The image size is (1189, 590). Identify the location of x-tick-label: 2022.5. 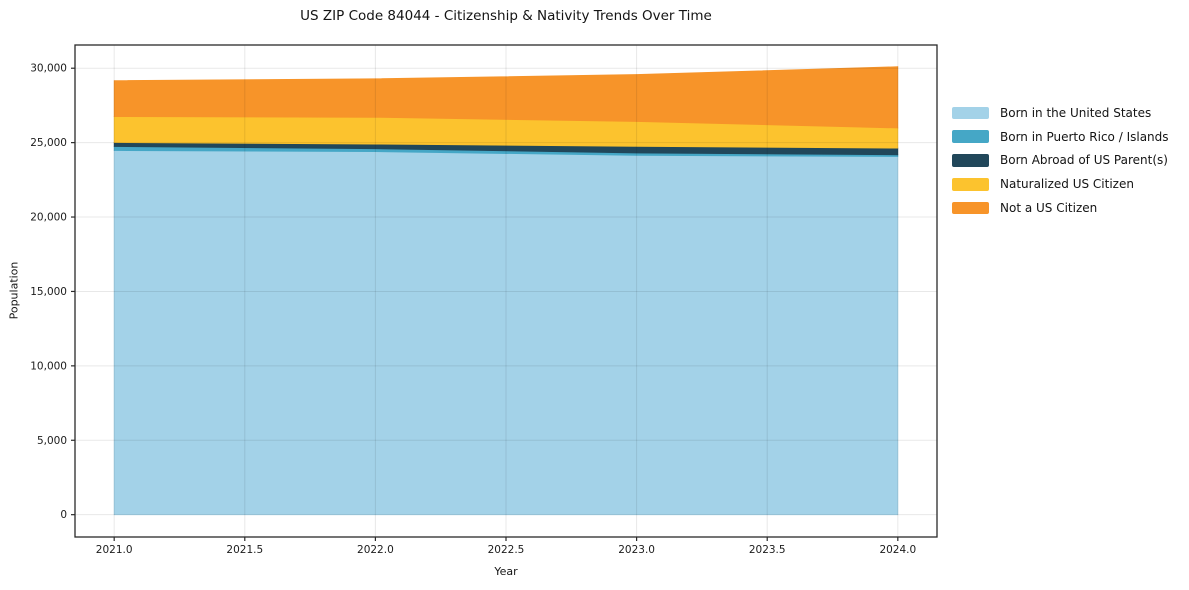
(506, 550).